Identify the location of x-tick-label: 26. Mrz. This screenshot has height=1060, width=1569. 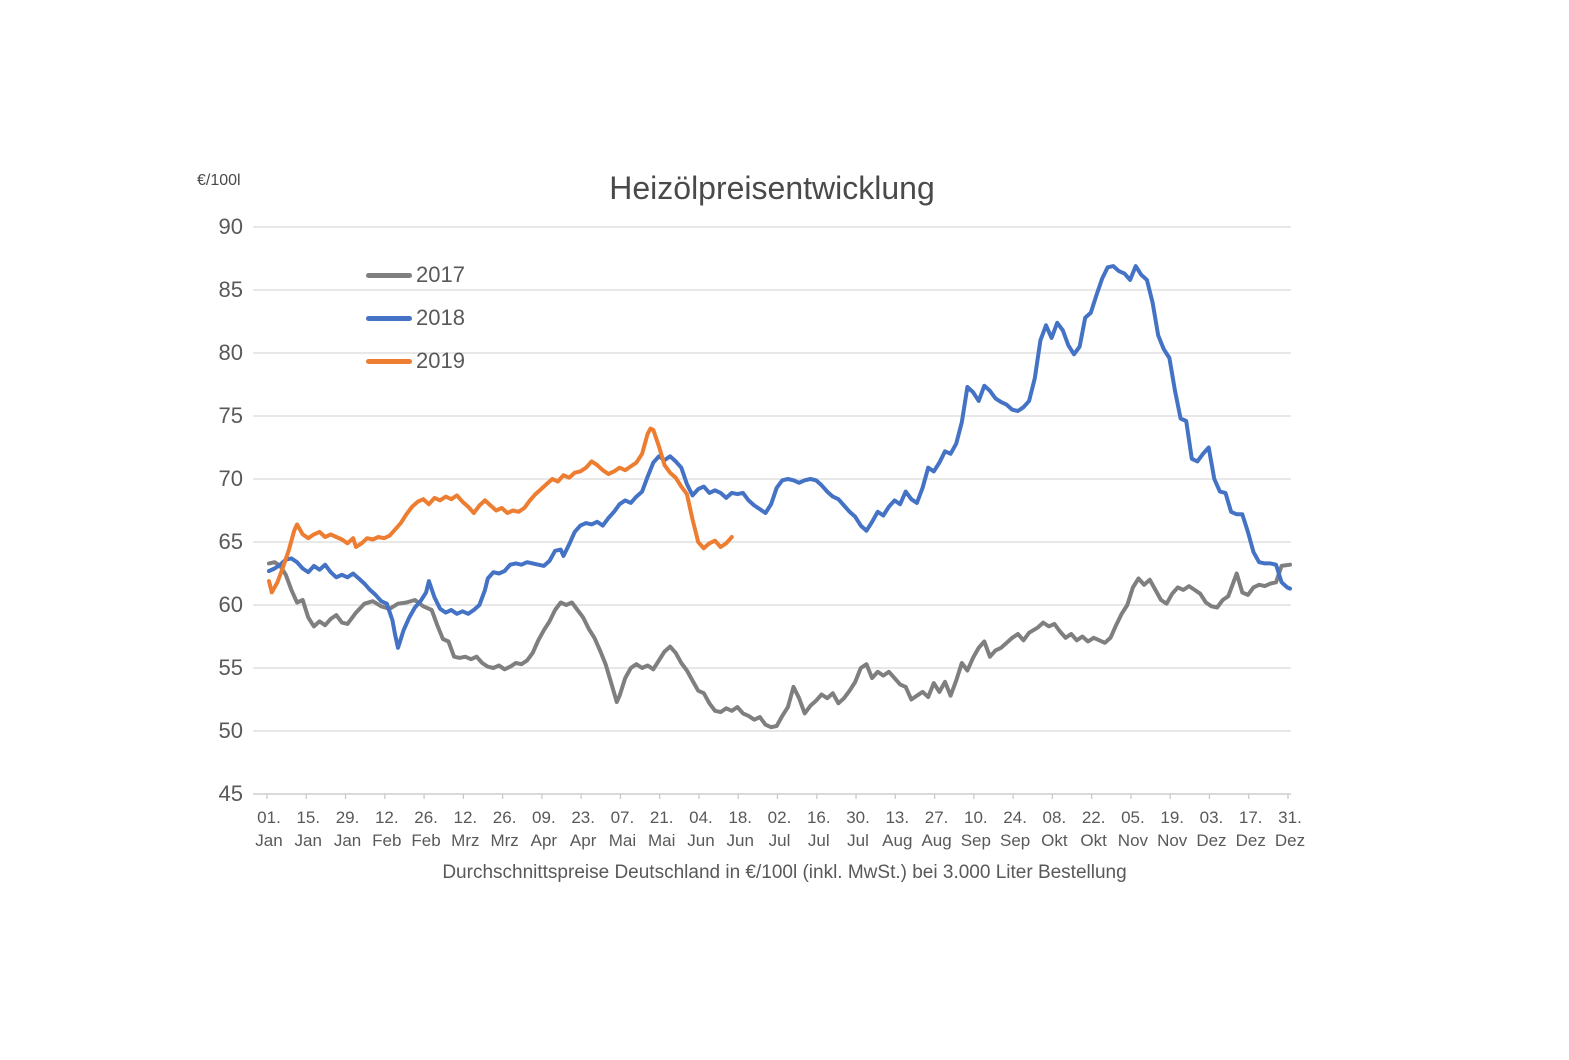
(504, 829).